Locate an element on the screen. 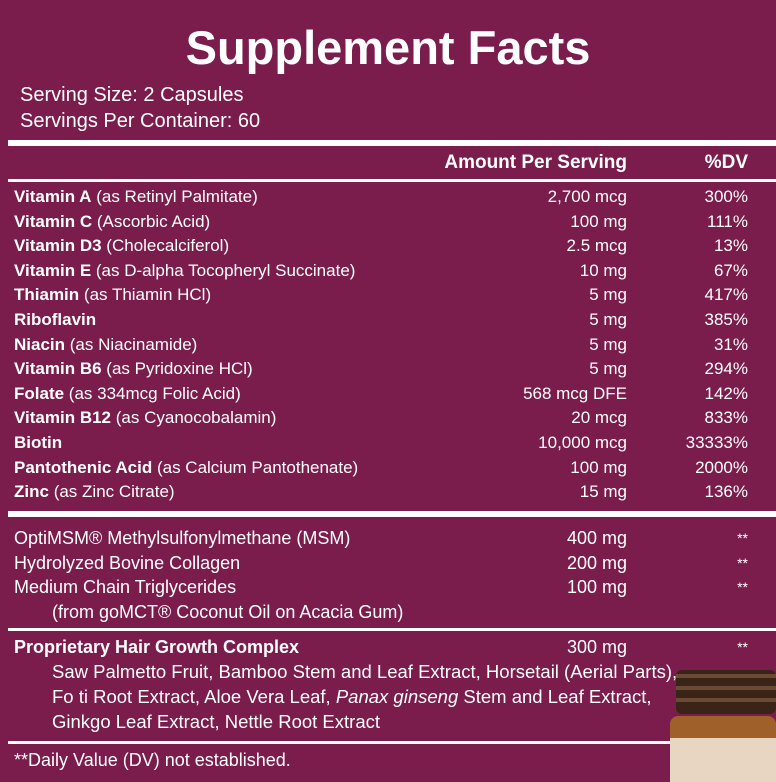 This screenshot has height=782, width=776. daily-value: 2000% is located at coordinates (721, 467).